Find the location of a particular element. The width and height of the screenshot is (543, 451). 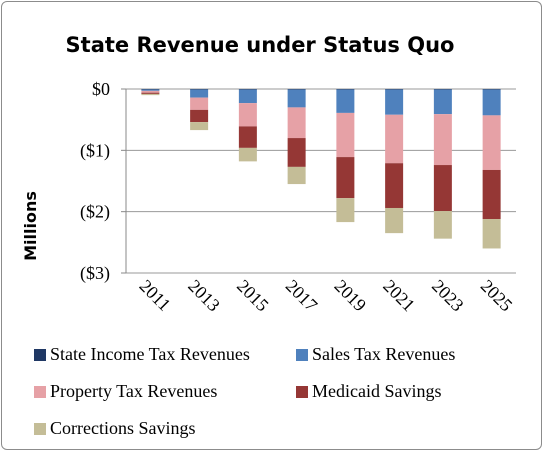

x-tick-label: 2023 is located at coordinates (448, 296).